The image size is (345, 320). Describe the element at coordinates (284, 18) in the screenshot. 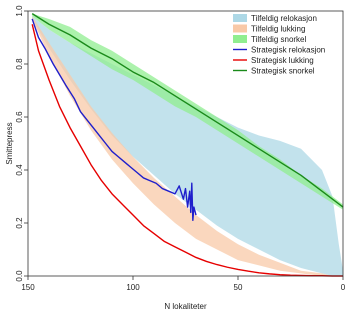

I see `legend-label-0: Tilfeldig relokasjon` at that location.